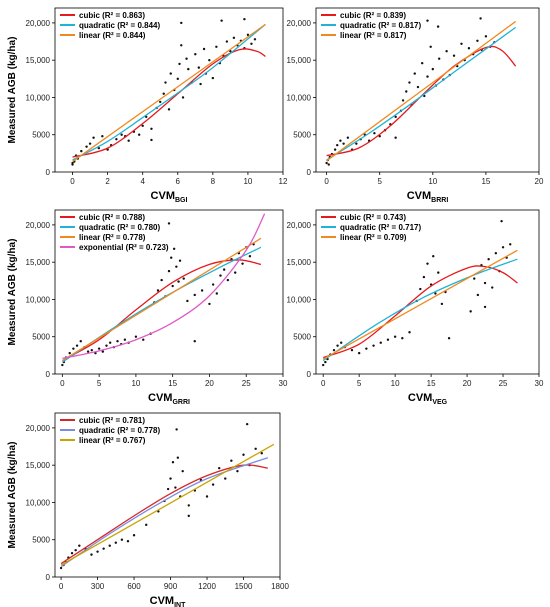 This screenshot has height=607, width=550. I want to click on x-tick-label: 1500, so click(244, 586).